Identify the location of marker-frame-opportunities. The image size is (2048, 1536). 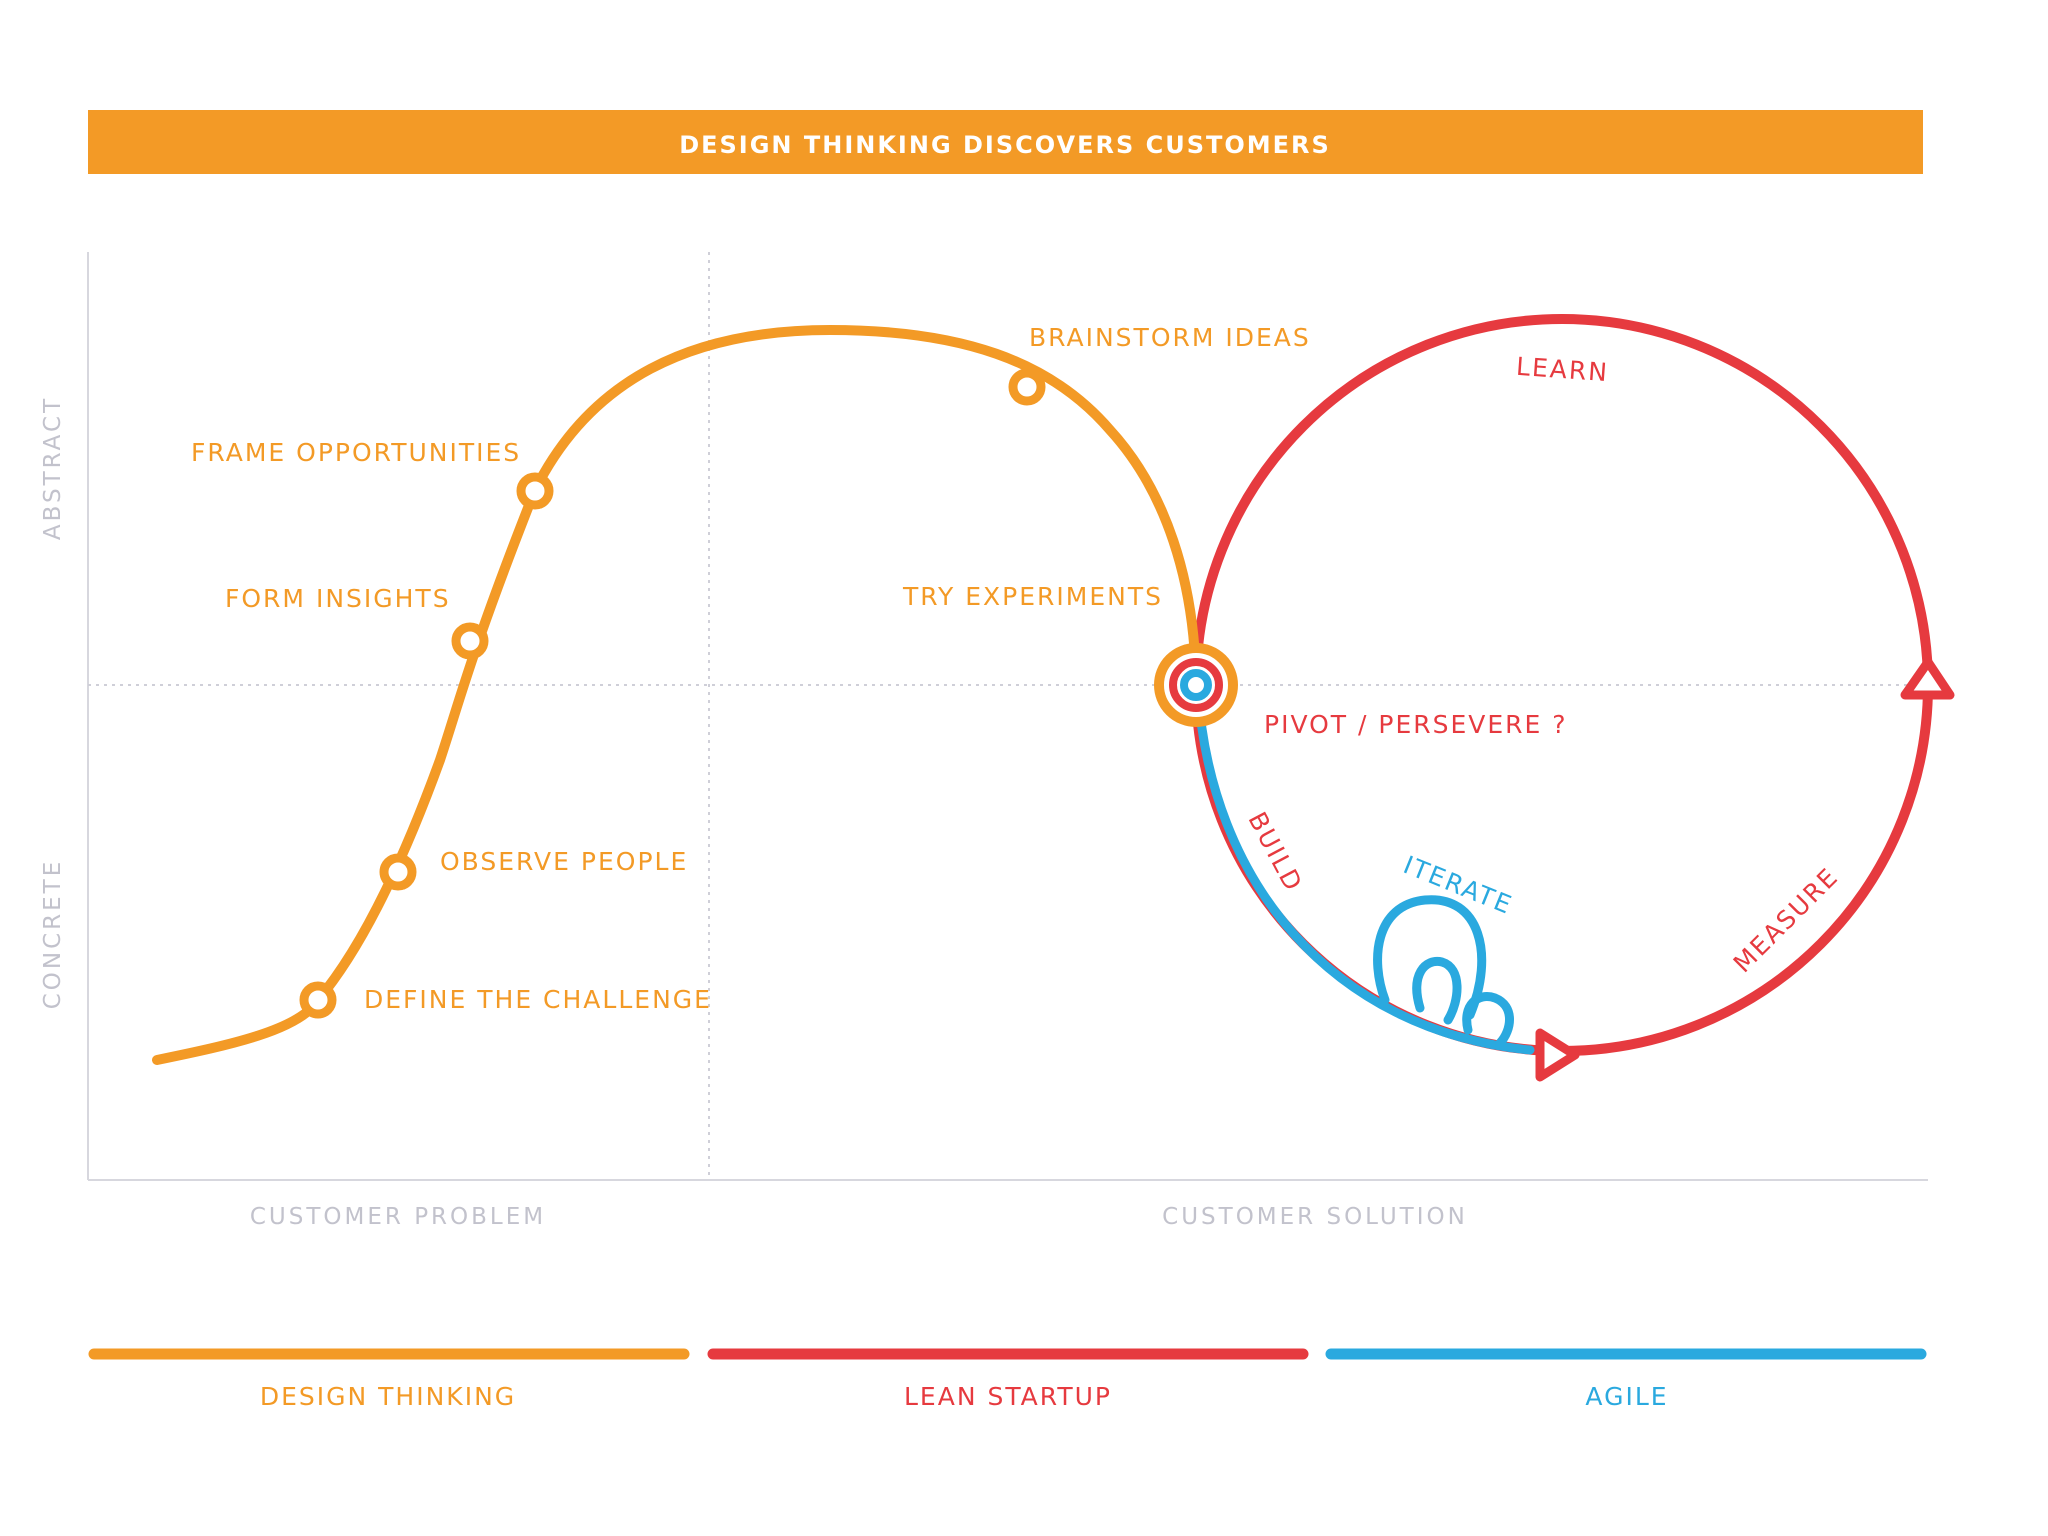
(535, 491).